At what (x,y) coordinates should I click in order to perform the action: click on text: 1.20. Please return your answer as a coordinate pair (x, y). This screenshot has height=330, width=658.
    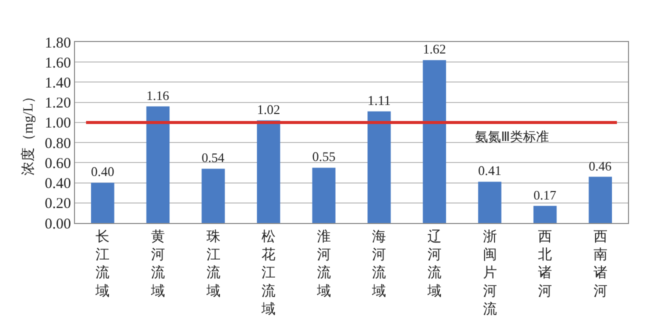
    Looking at the image, I should click on (57, 104).